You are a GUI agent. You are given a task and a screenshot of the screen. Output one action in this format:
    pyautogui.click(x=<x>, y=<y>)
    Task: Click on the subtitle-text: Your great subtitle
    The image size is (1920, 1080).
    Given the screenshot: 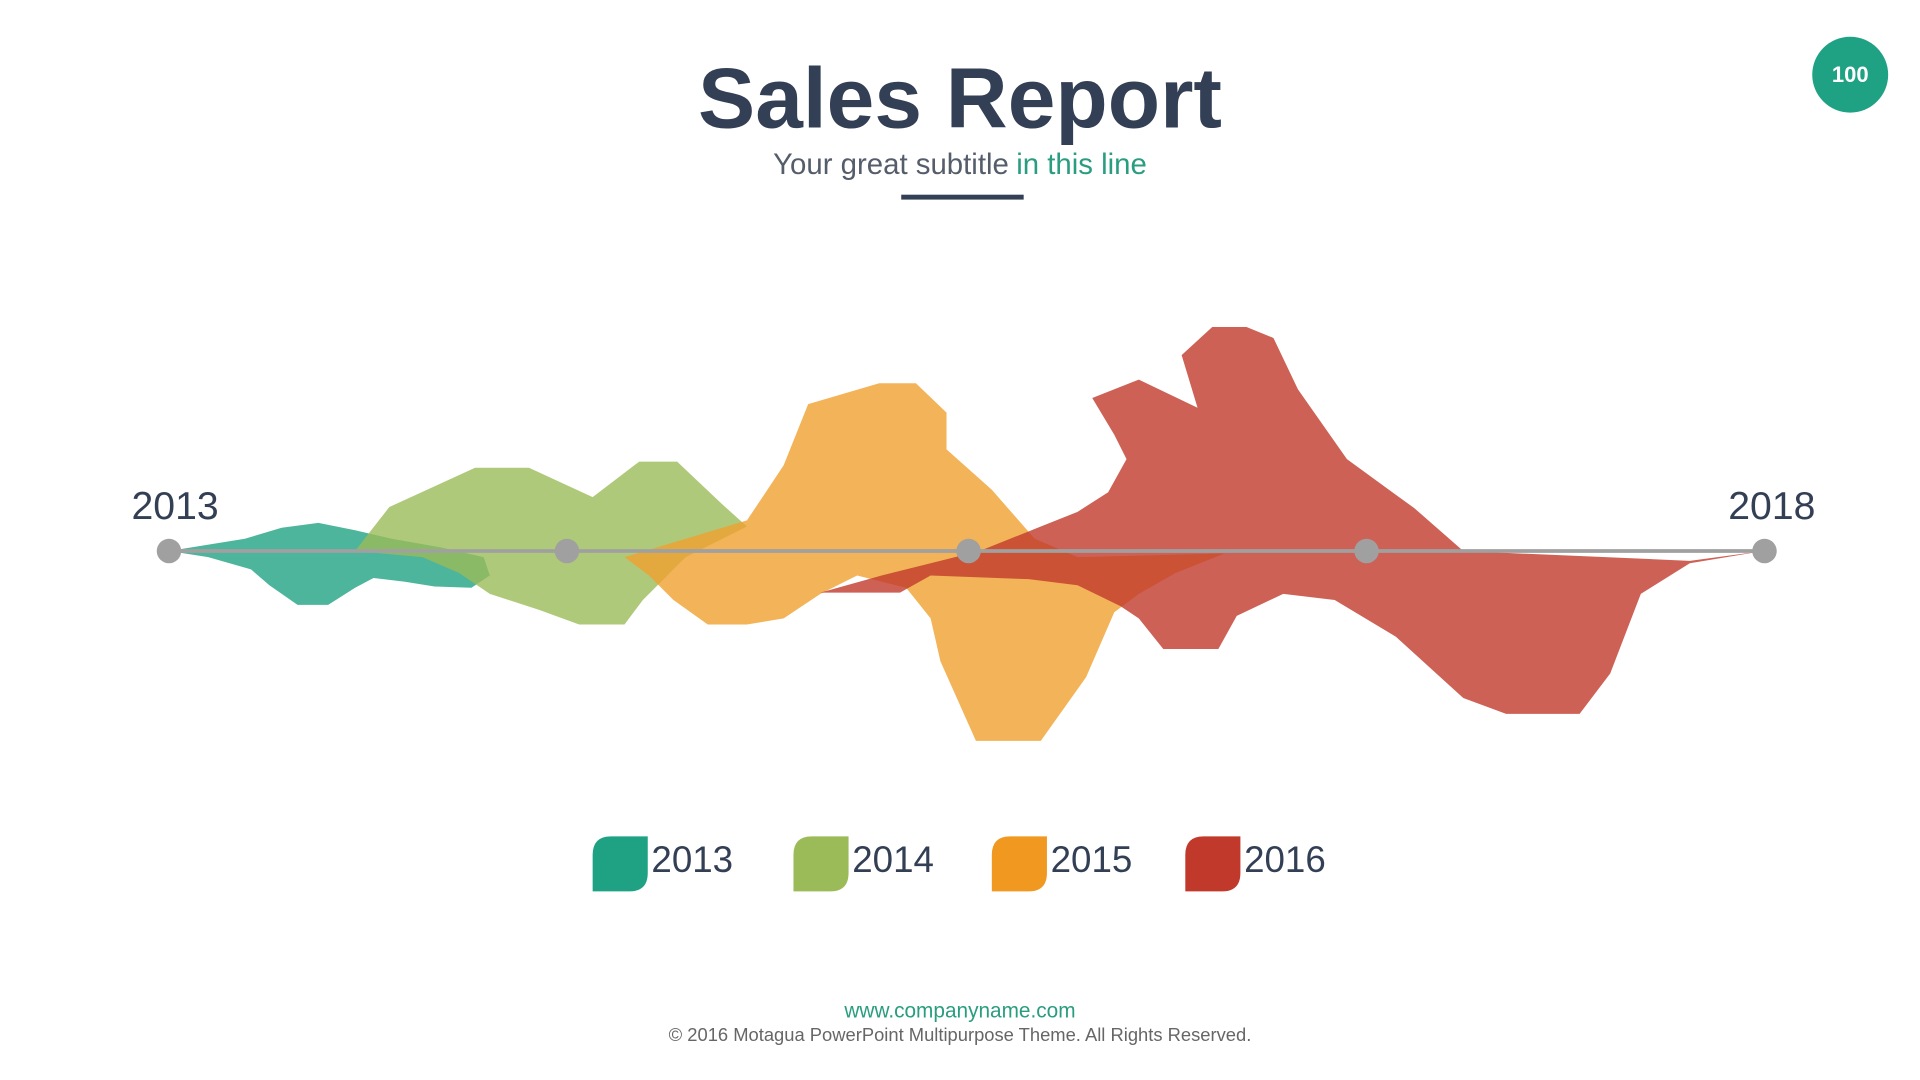 What is the action you would take?
    pyautogui.click(x=891, y=164)
    